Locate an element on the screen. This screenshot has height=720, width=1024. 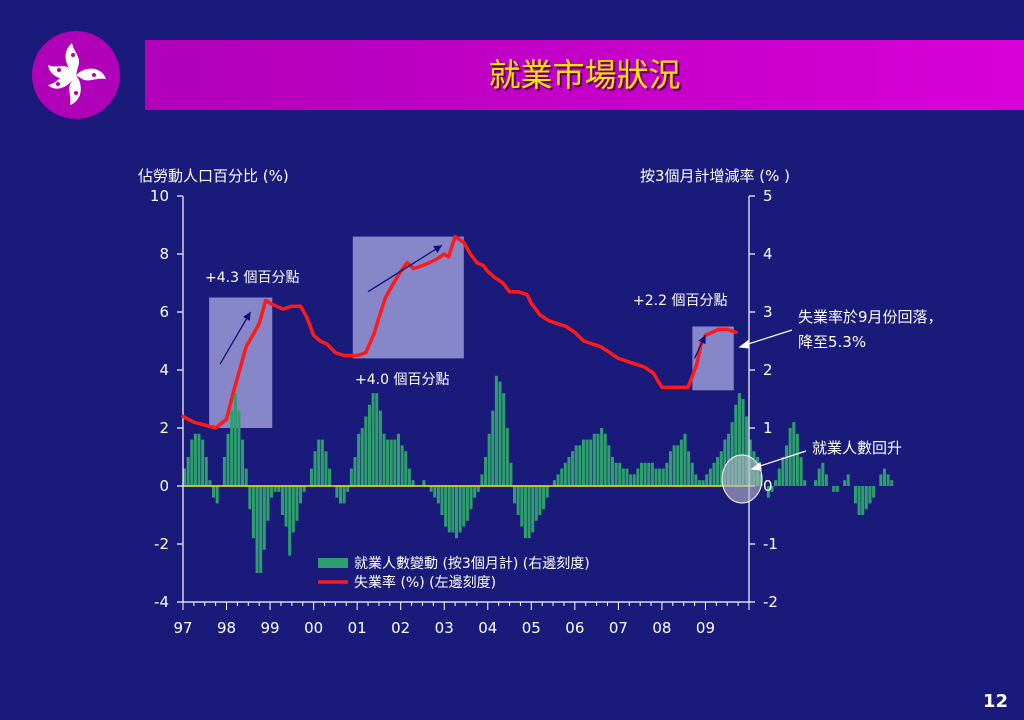
annotation-sept-unemployment-line2: 降至5.3% is located at coordinates (832, 342).